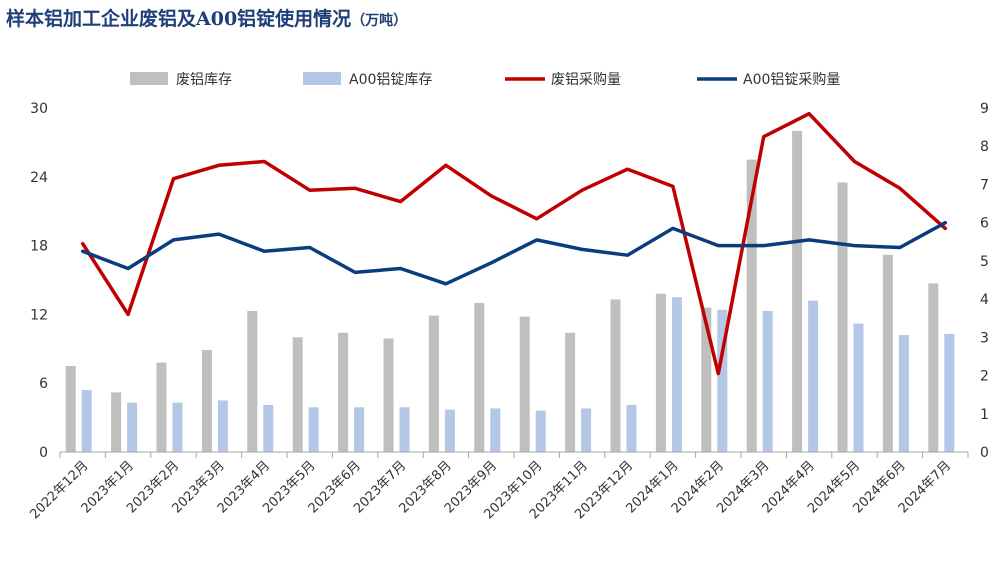 This screenshot has width=1003, height=567. I want to click on legend-label: 废铝采购量, so click(586, 80).